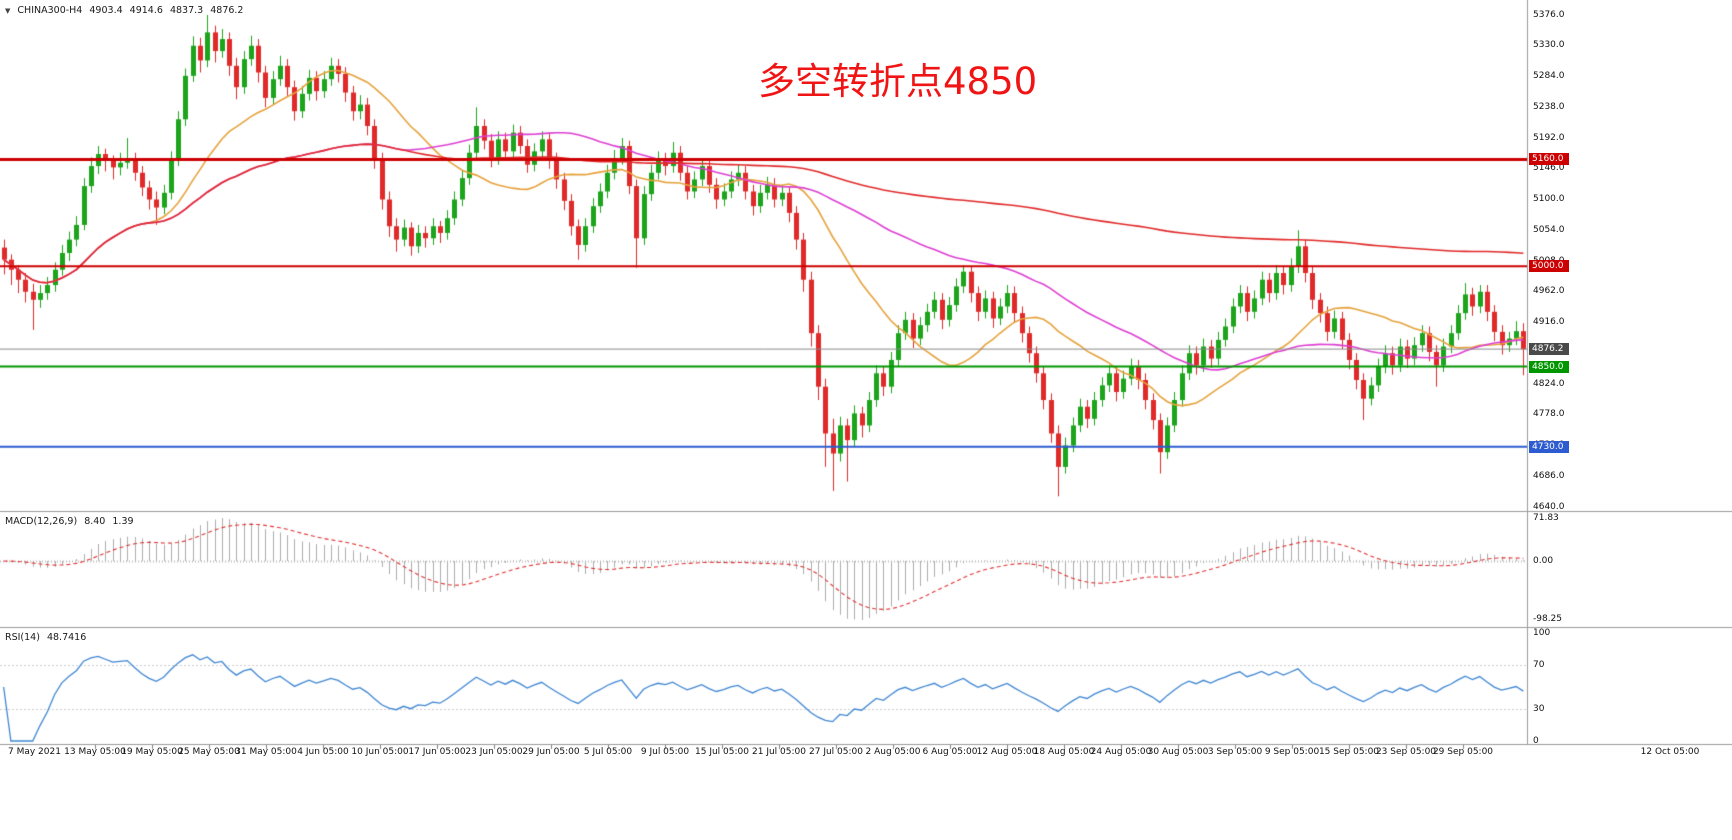 This screenshot has width=1732, height=840. I want to click on price-axis-label: 5100.0, so click(1549, 199).